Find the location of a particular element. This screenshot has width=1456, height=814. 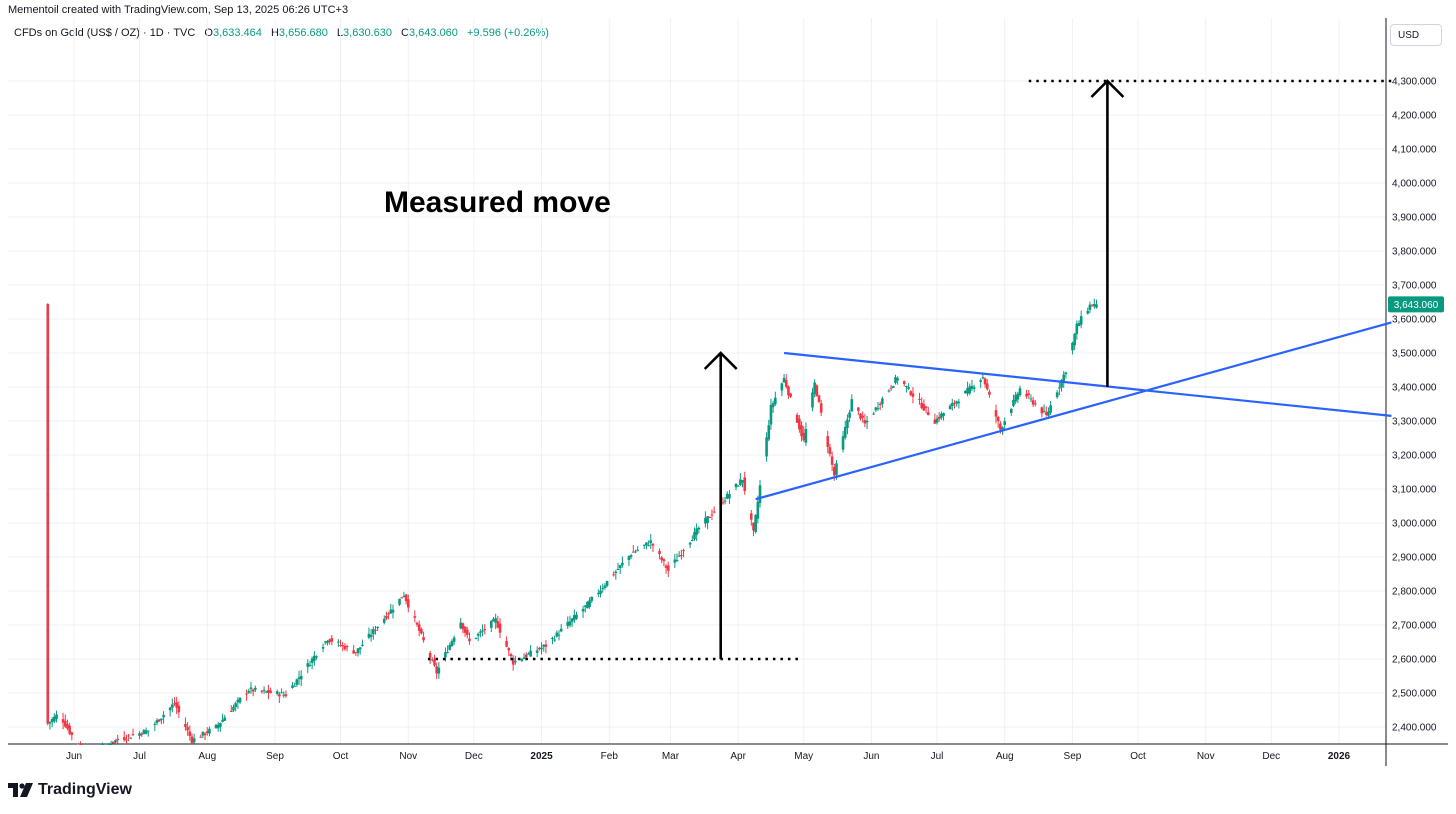

time-tick-label: Apr is located at coordinates (738, 756).